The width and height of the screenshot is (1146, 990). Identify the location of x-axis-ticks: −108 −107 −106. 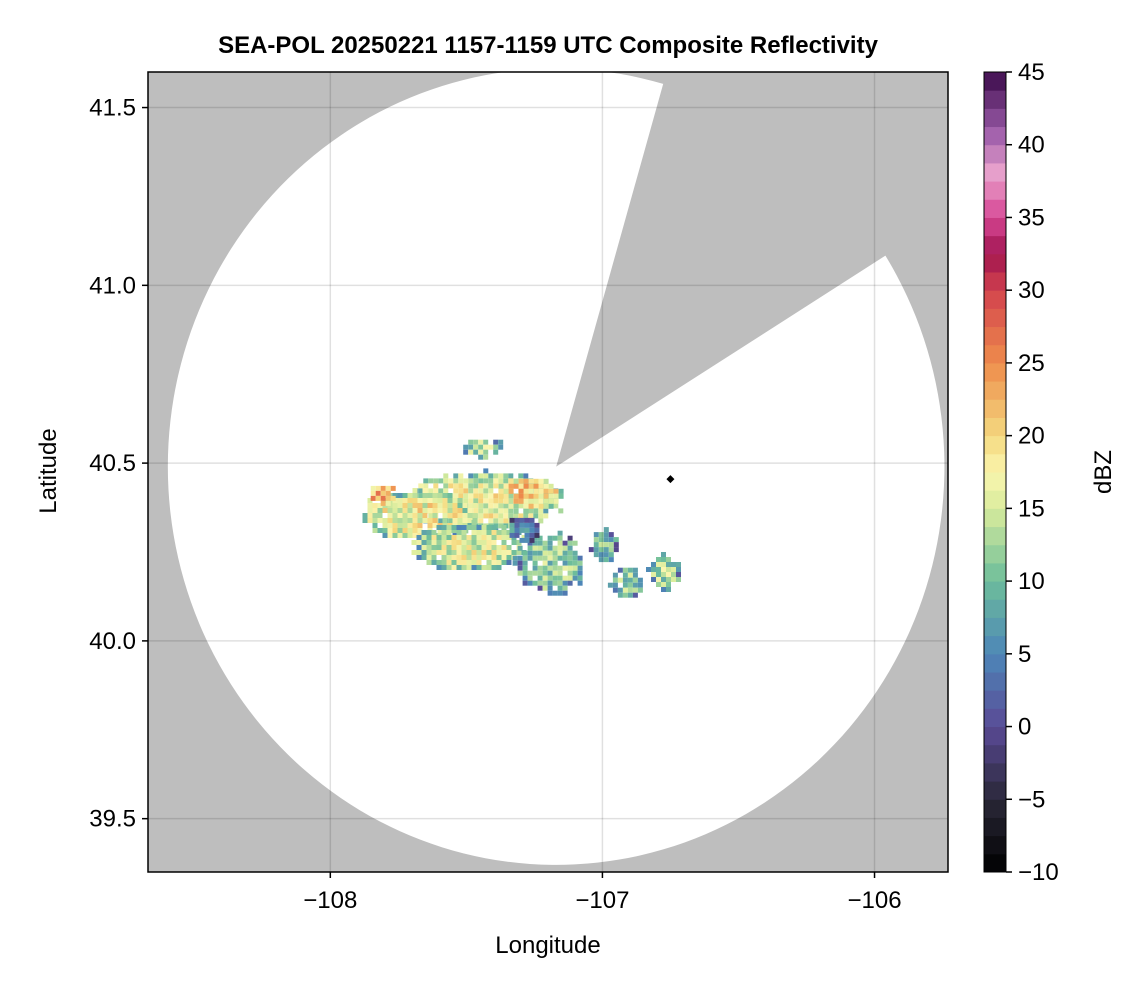
(602, 893).